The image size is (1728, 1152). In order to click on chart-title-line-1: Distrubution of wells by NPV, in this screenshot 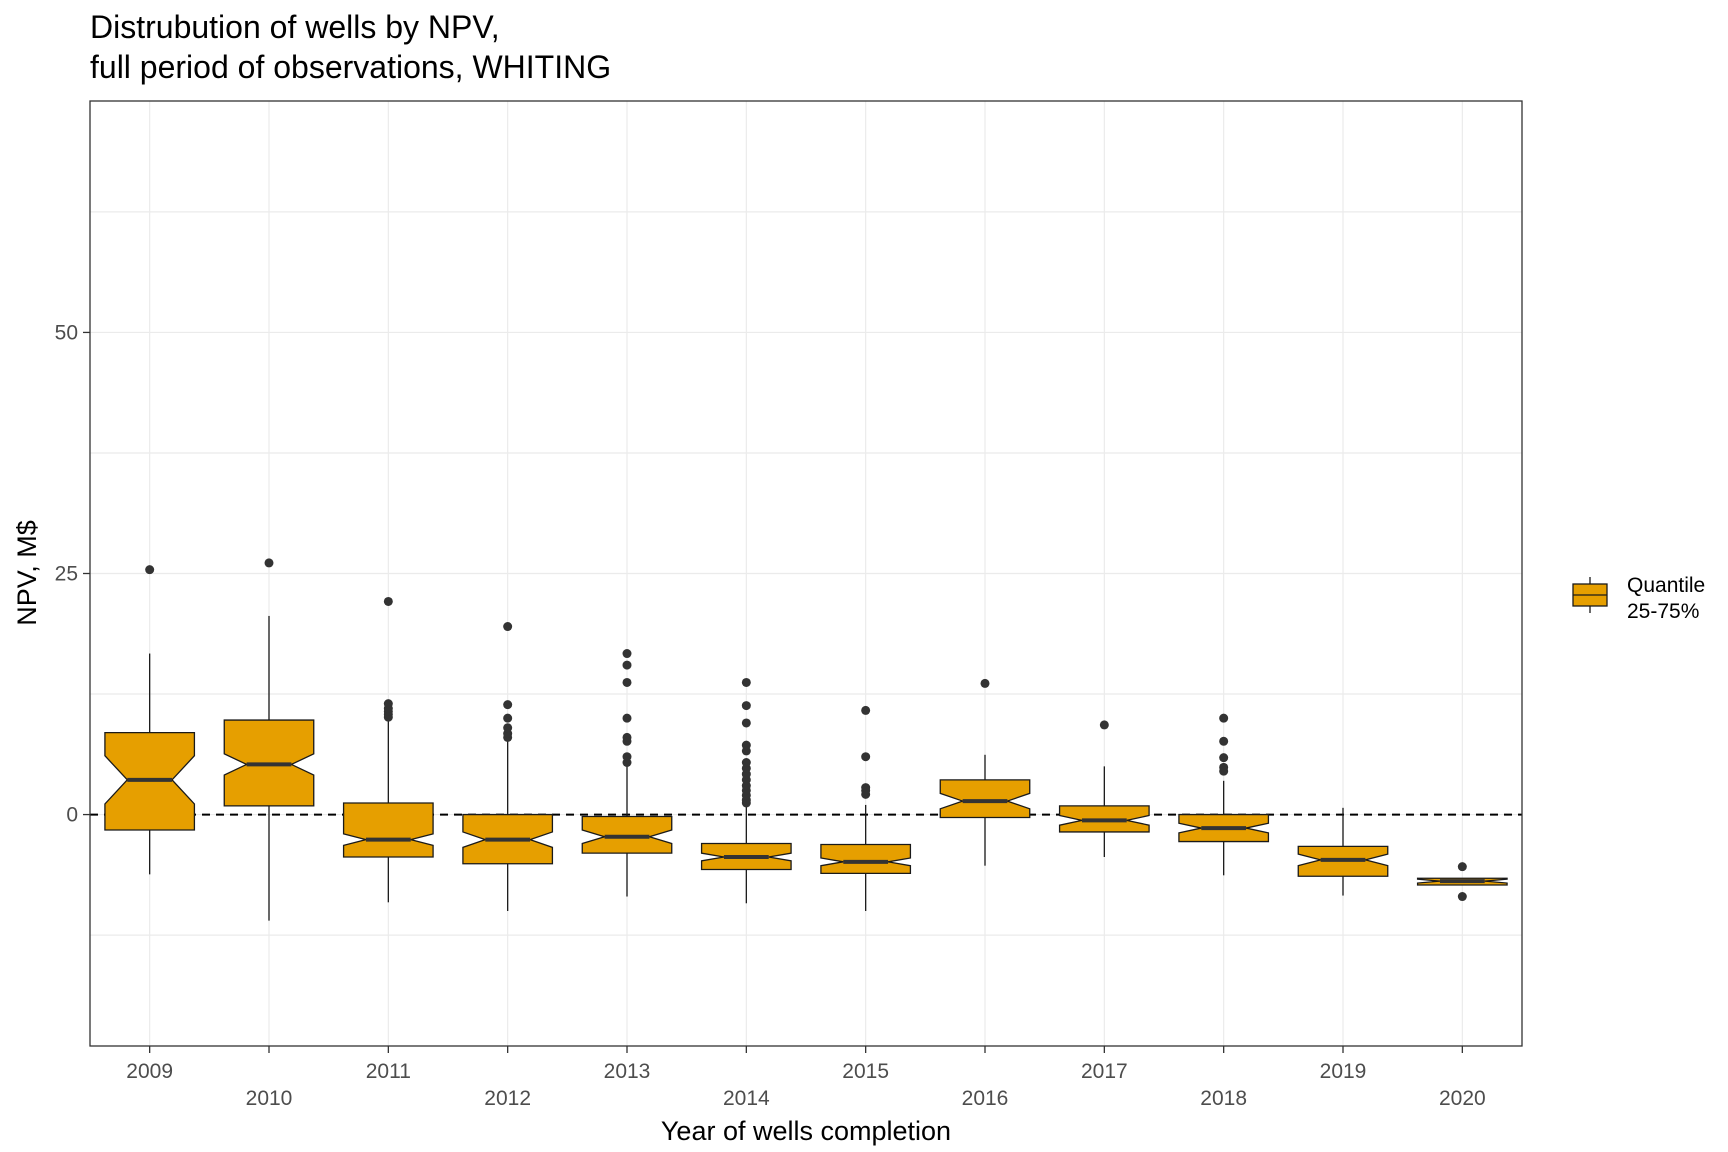, I will do `click(295, 27)`.